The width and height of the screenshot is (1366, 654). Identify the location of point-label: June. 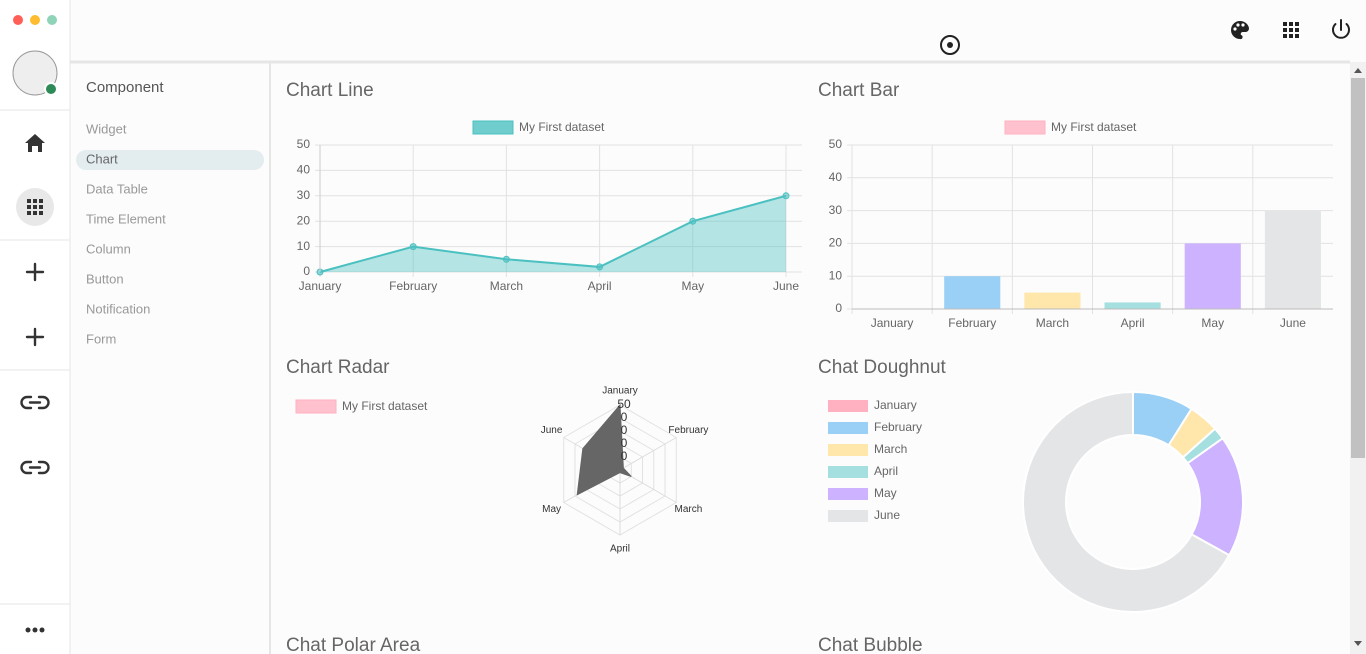
(552, 430).